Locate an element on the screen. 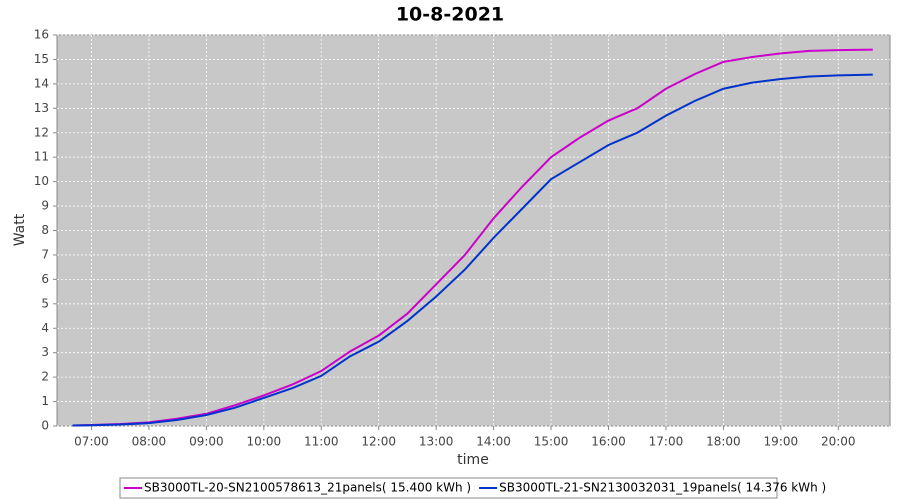  y-tick-label: 10 is located at coordinates (41, 181).